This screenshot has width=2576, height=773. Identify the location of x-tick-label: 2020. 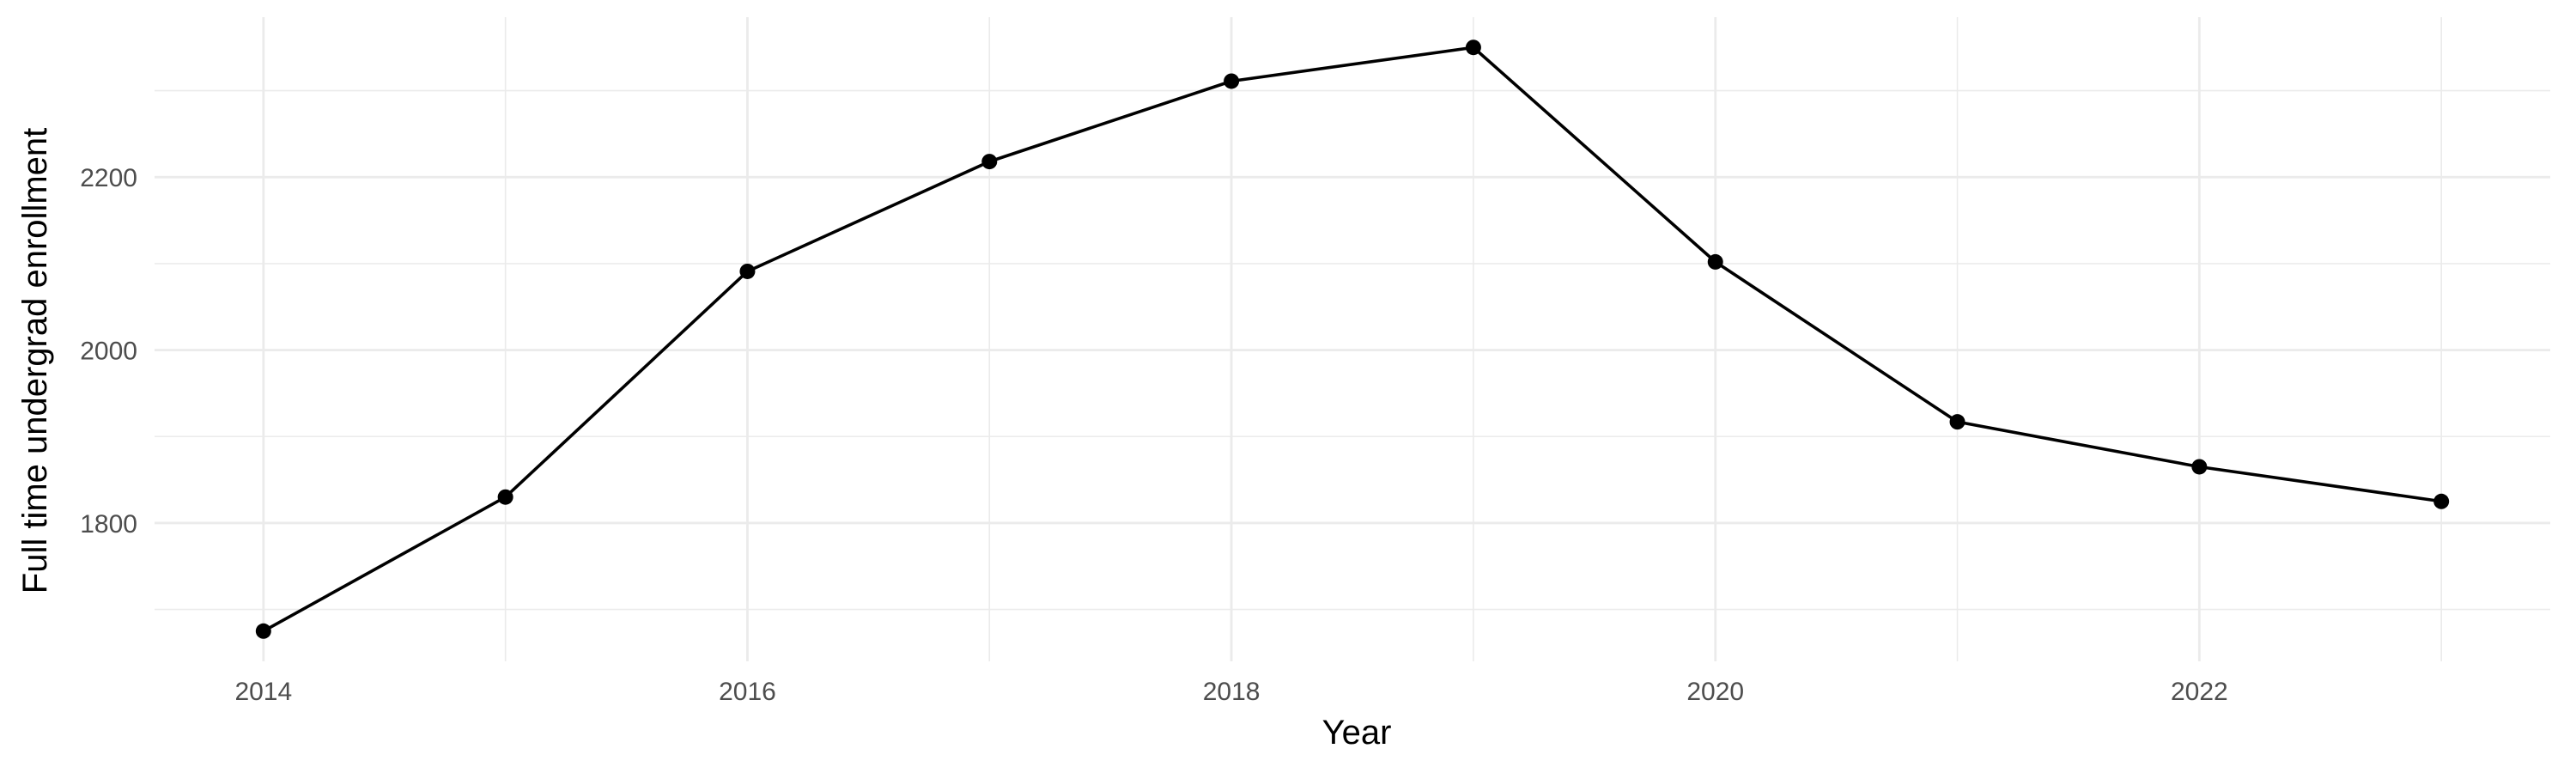
(1715, 692).